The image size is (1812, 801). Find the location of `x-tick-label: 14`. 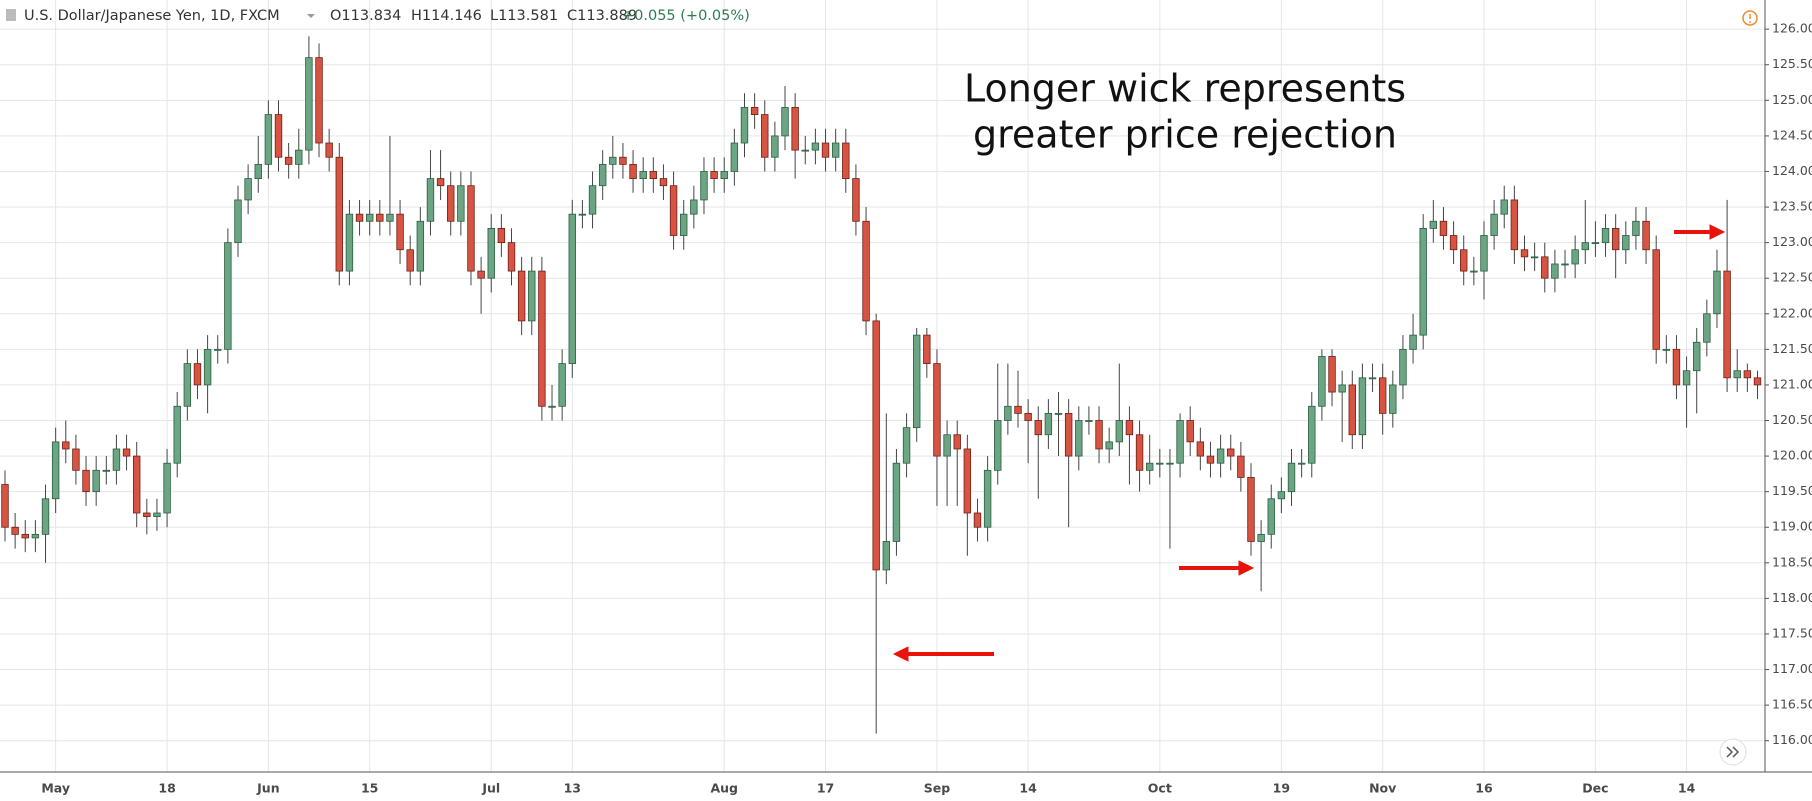

x-tick-label: 14 is located at coordinates (1687, 788).